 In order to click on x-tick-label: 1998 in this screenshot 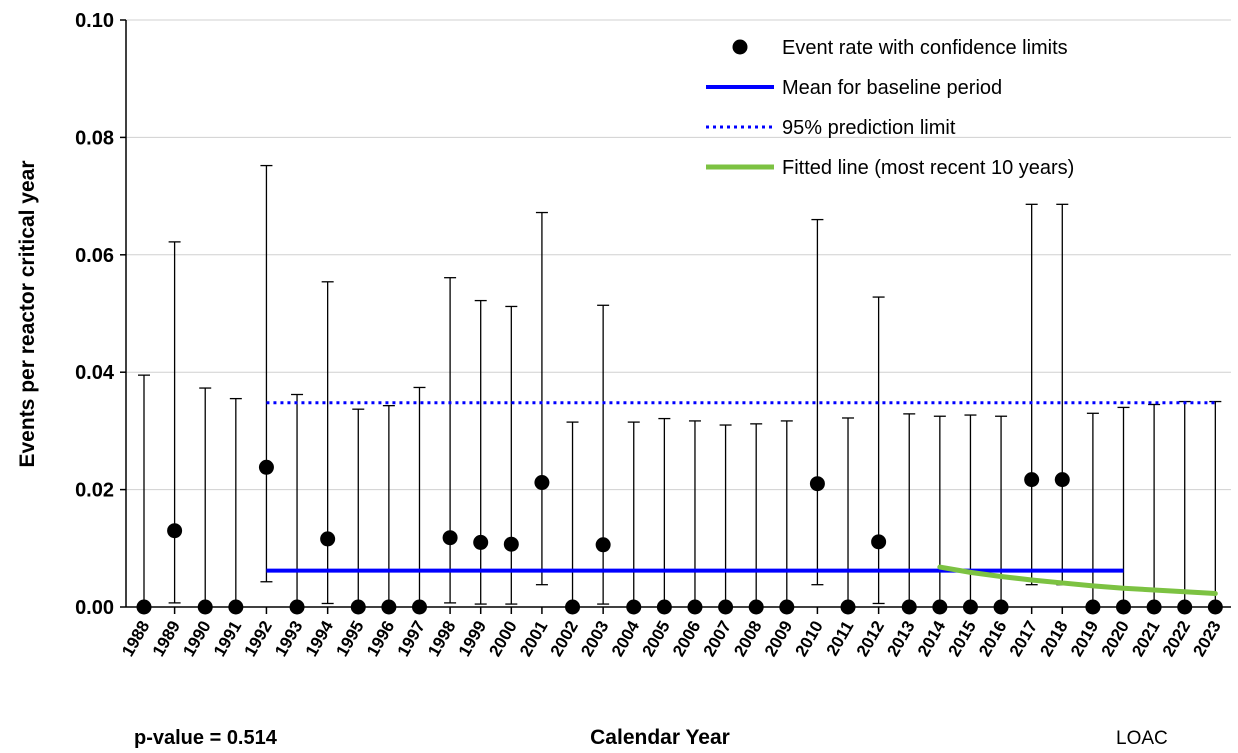, I will do `click(441, 639)`.